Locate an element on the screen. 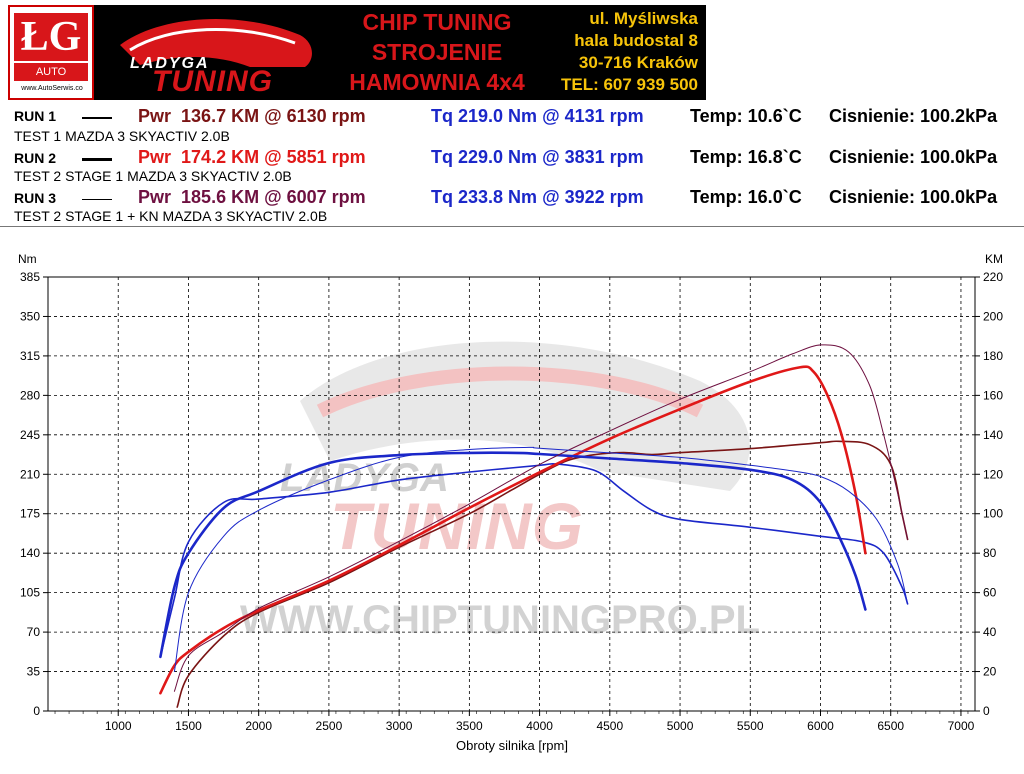 Image resolution: width=1024 pixels, height=774 pixels. x-tick-label: 4500 is located at coordinates (609, 726).